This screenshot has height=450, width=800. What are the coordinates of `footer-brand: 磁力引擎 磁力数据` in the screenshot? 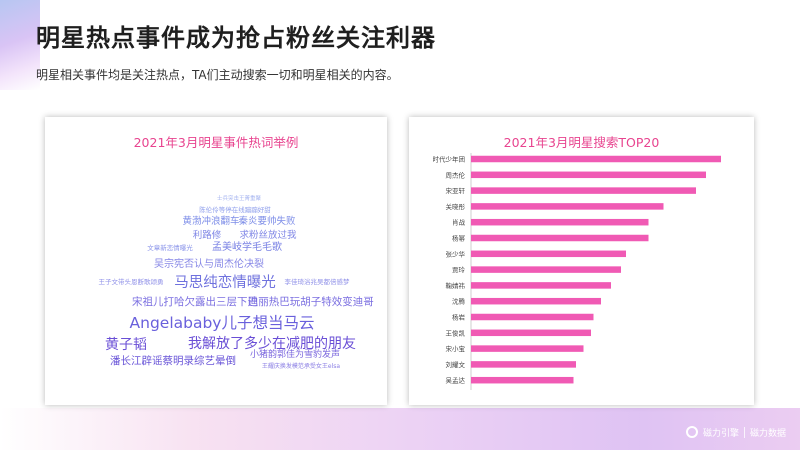 It's located at (735, 432).